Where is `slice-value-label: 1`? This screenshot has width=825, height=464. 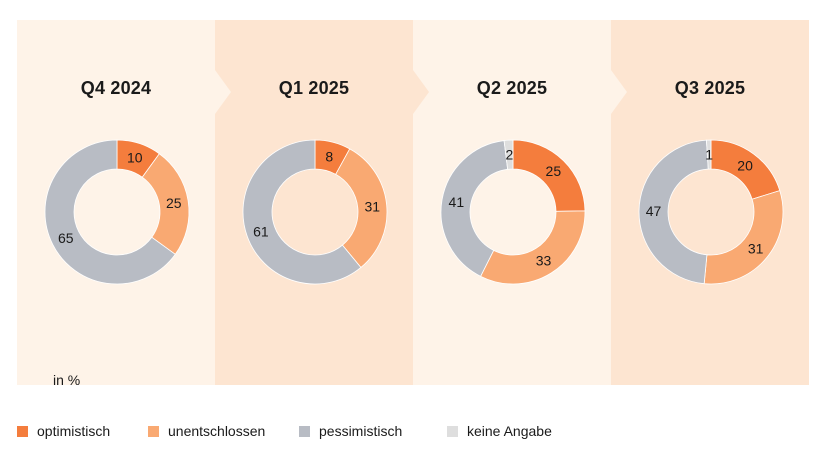 slice-value-label: 1 is located at coordinates (709, 155).